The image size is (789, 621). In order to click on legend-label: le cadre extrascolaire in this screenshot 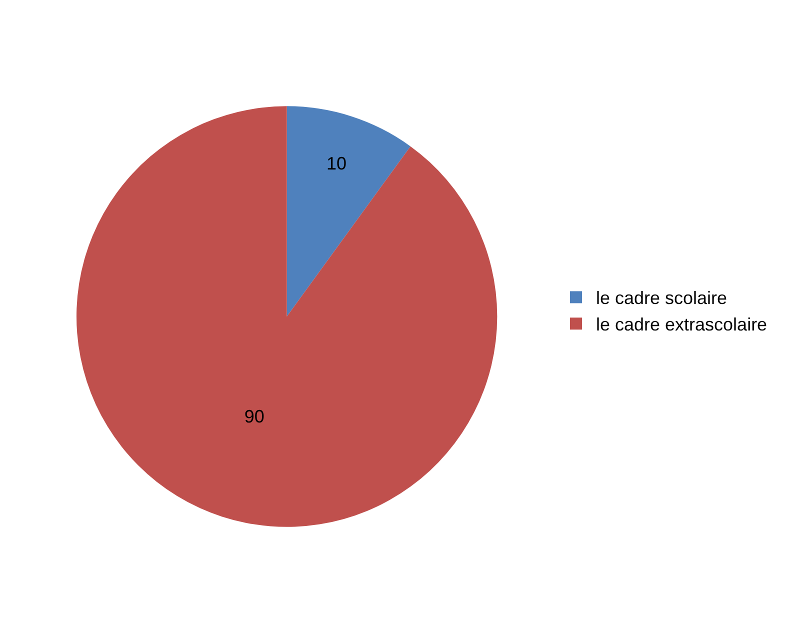, I will do `click(682, 324)`.